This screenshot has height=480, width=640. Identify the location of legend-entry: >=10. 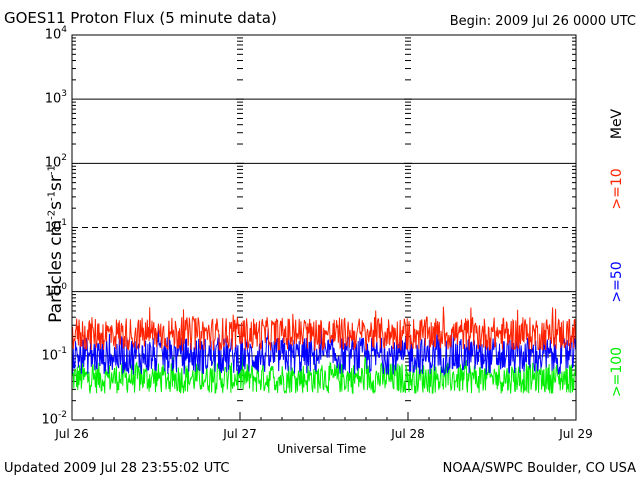
(617, 189).